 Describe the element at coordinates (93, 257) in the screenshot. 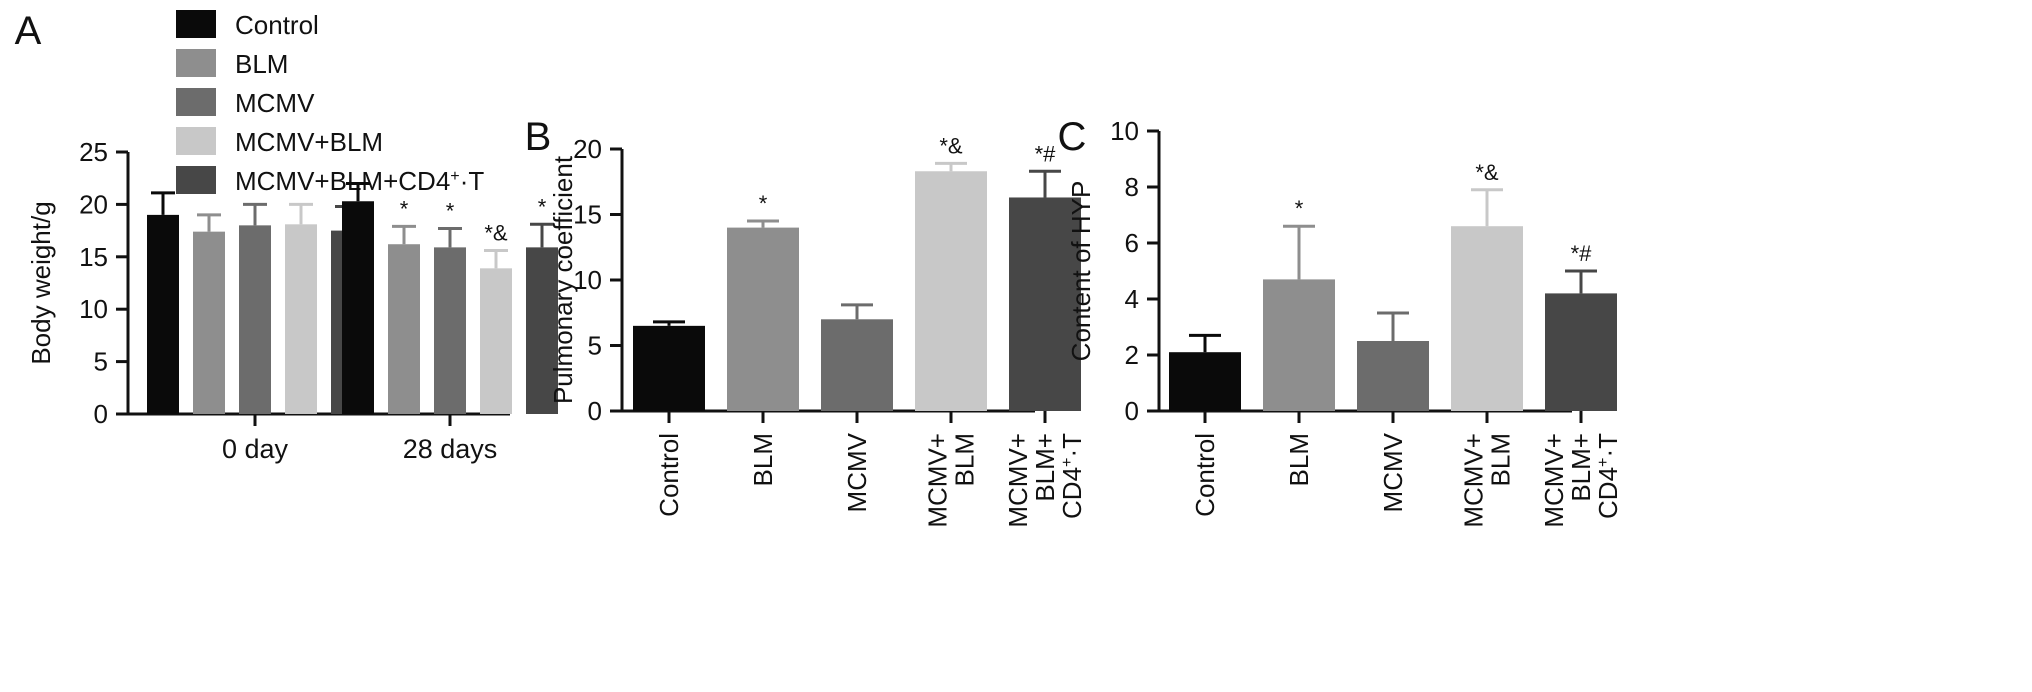

I see `y-tick-label-a: 15` at that location.